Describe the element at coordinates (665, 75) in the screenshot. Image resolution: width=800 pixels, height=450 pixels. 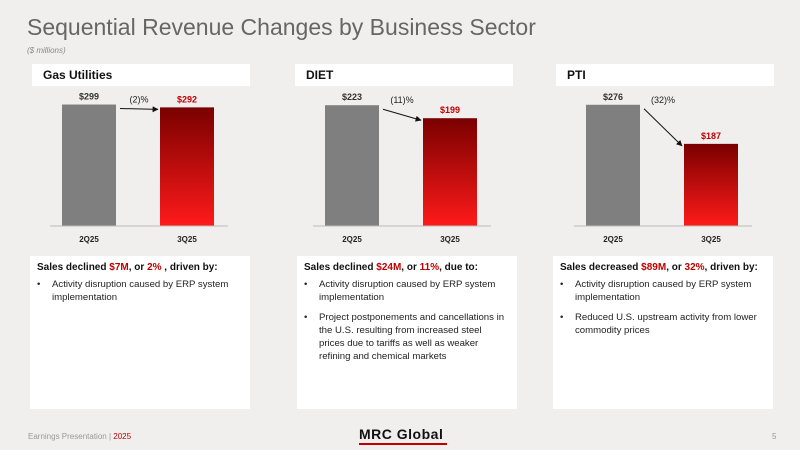
I see `panel-header-pti: PTI` at that location.